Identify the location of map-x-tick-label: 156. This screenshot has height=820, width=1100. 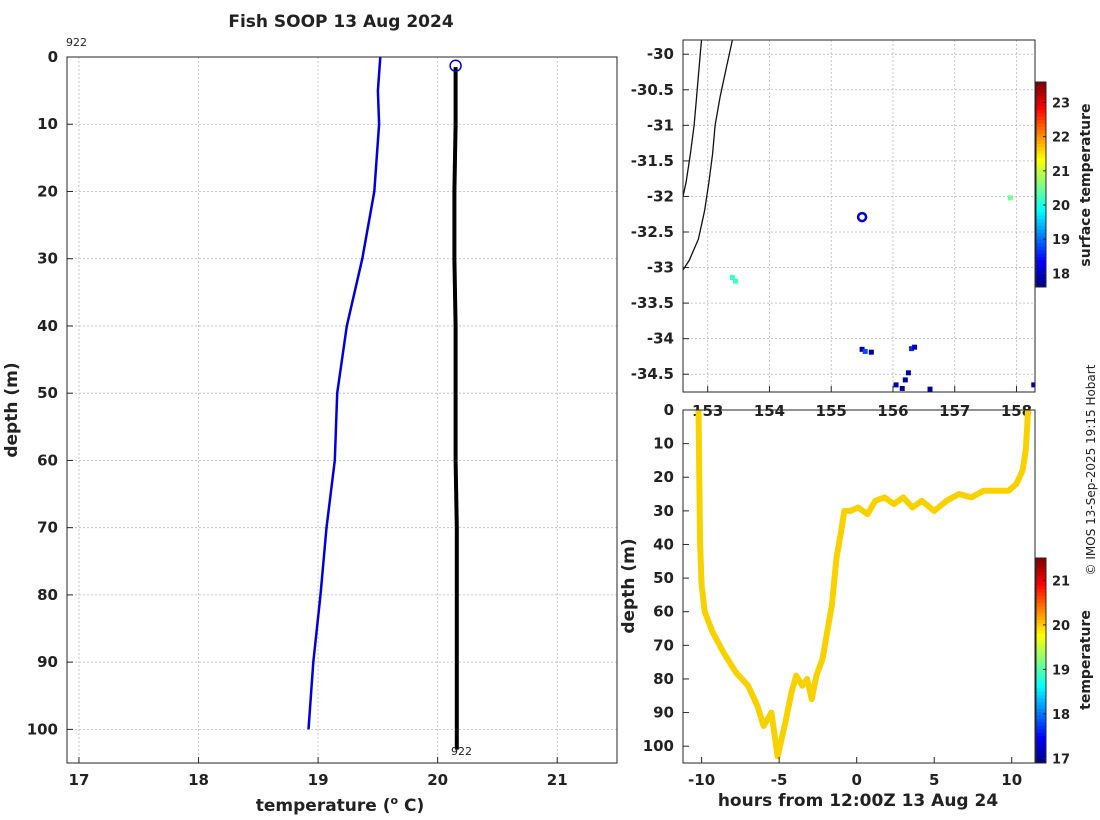
(892, 411).